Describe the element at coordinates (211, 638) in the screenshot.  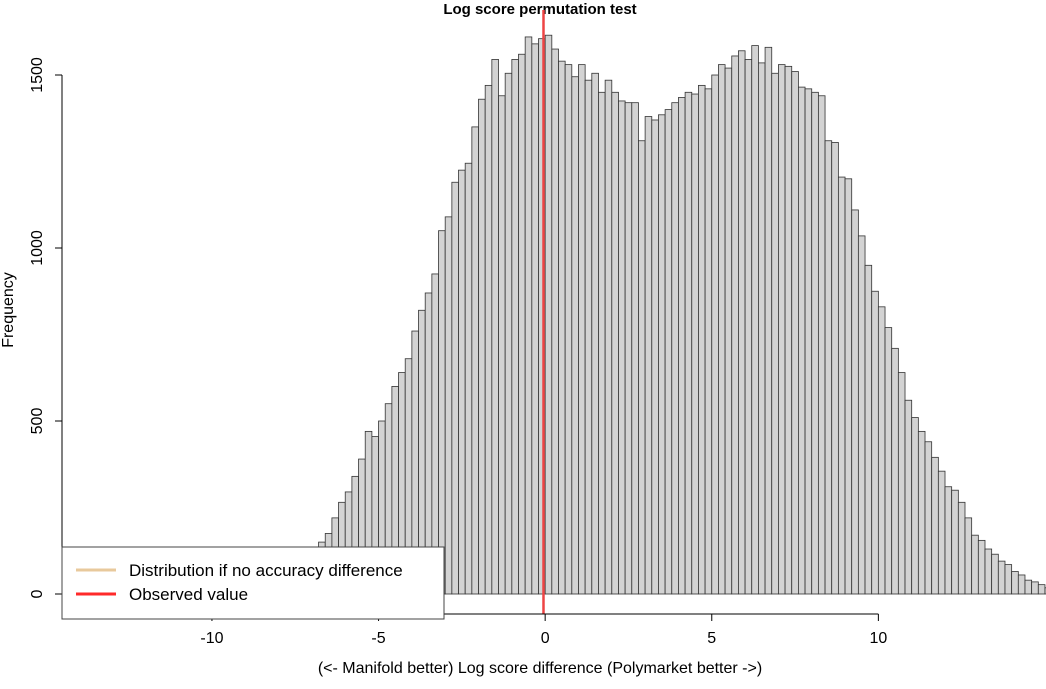
I see `x-tick-label: -10` at that location.